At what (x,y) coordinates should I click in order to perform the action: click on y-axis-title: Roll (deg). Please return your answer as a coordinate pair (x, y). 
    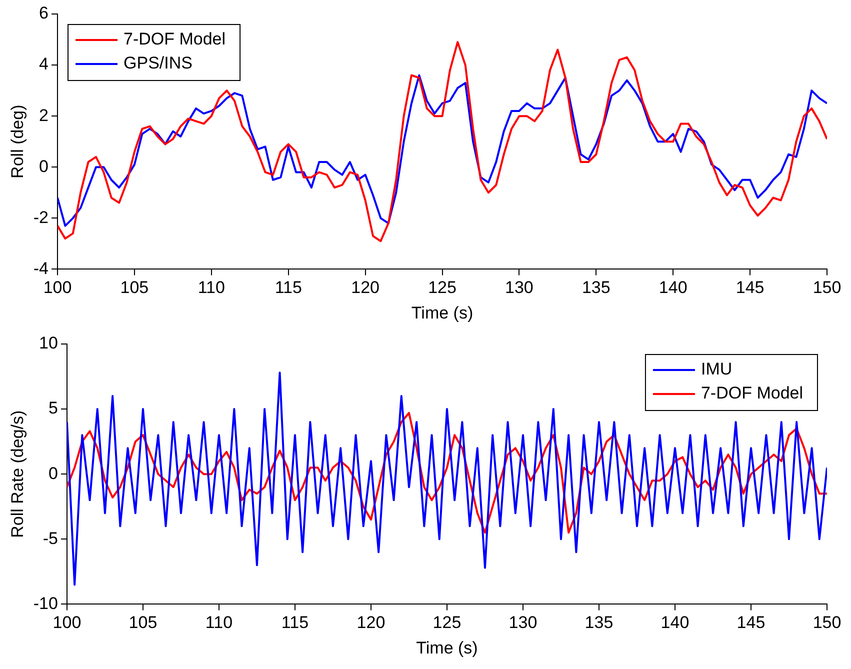
    Looking at the image, I should click on (17, 141).